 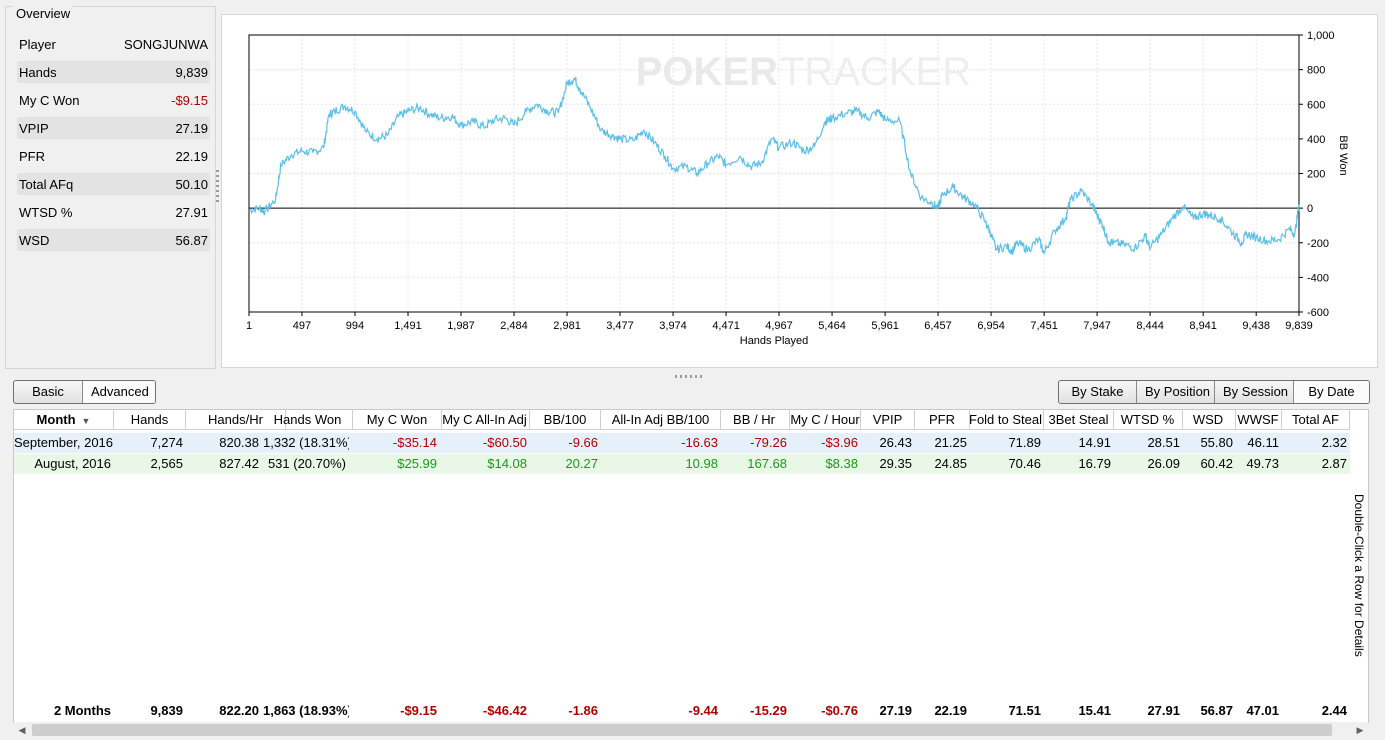 What do you see at coordinates (1299, 326) in the screenshot?
I see `x-tick-label: 9,839` at bounding box center [1299, 326].